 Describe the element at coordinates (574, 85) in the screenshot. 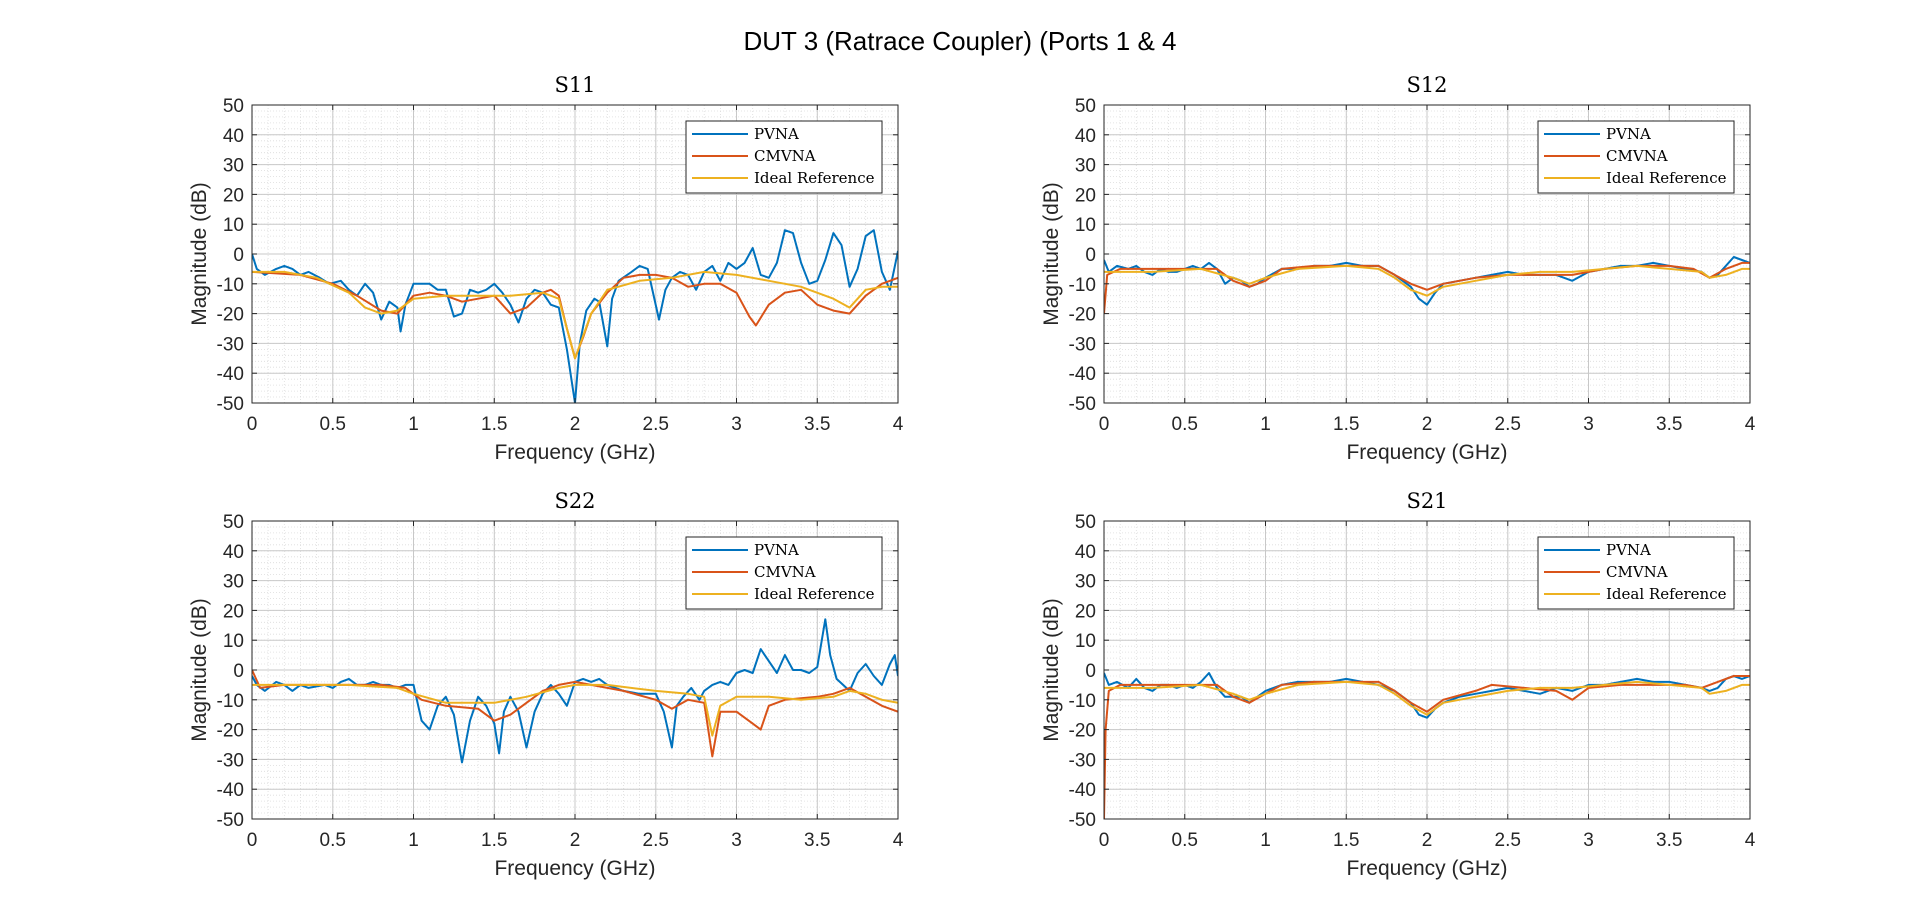

I see `subplot-title: S11` at that location.